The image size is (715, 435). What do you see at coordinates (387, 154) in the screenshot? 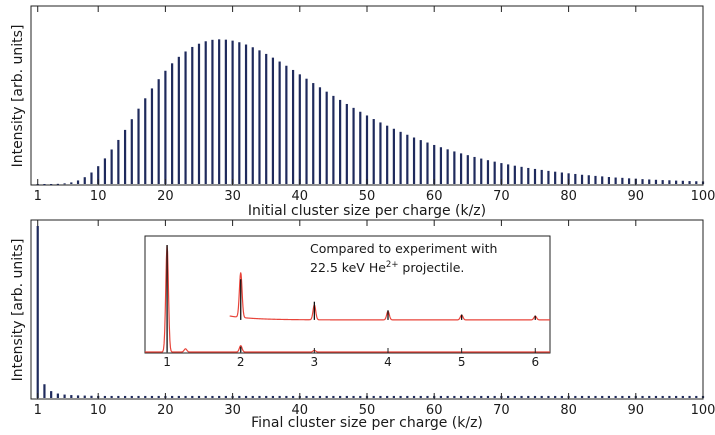
I see `bar-k53` at bounding box center [387, 154].